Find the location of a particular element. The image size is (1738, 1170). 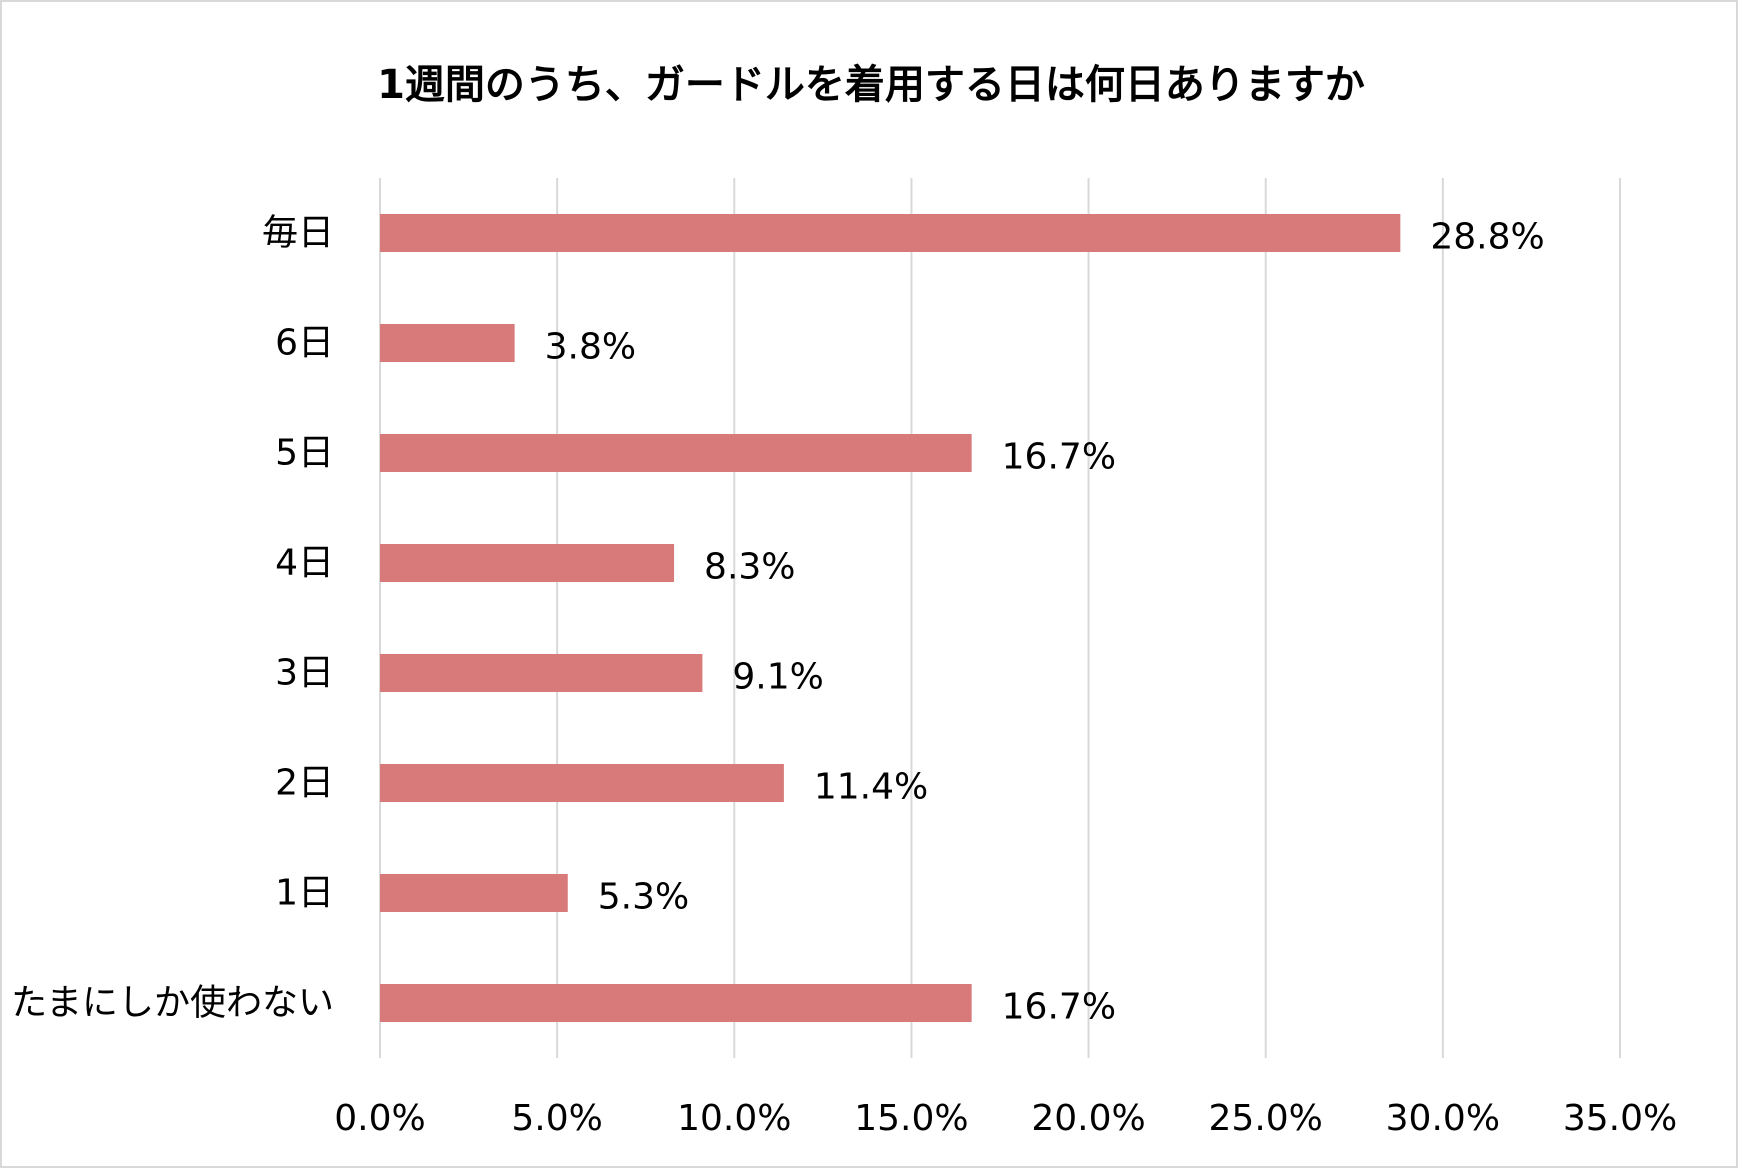

x-tick-label: 0.0% is located at coordinates (379, 1118).